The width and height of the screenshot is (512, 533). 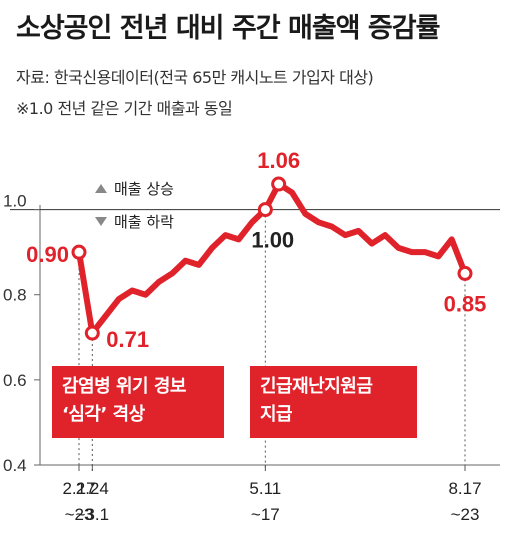 I want to click on x-tick-label: 2.24, so click(x=92, y=488).